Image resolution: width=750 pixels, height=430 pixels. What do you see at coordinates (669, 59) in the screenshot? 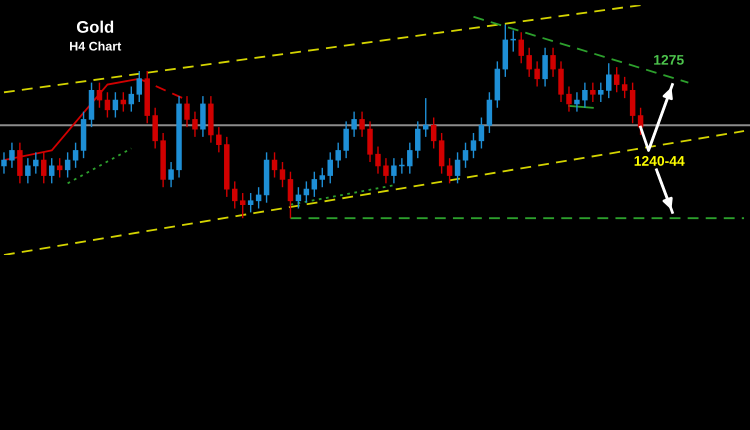
I see `annotation: 1275` at bounding box center [669, 59].